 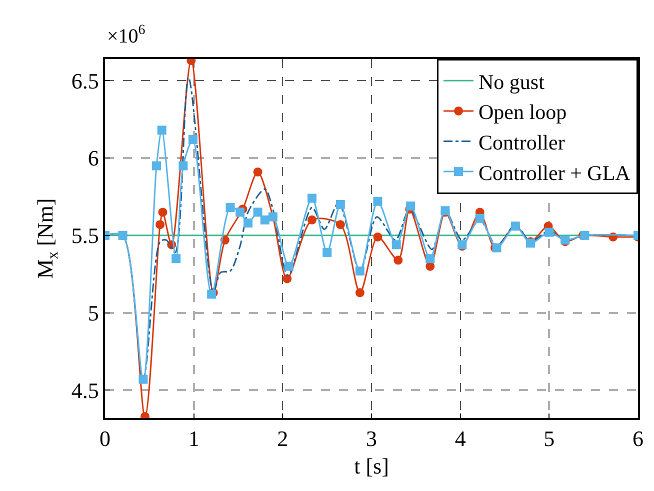 What do you see at coordinates (460, 439) in the screenshot?
I see `x-tick-label: 4` at bounding box center [460, 439].